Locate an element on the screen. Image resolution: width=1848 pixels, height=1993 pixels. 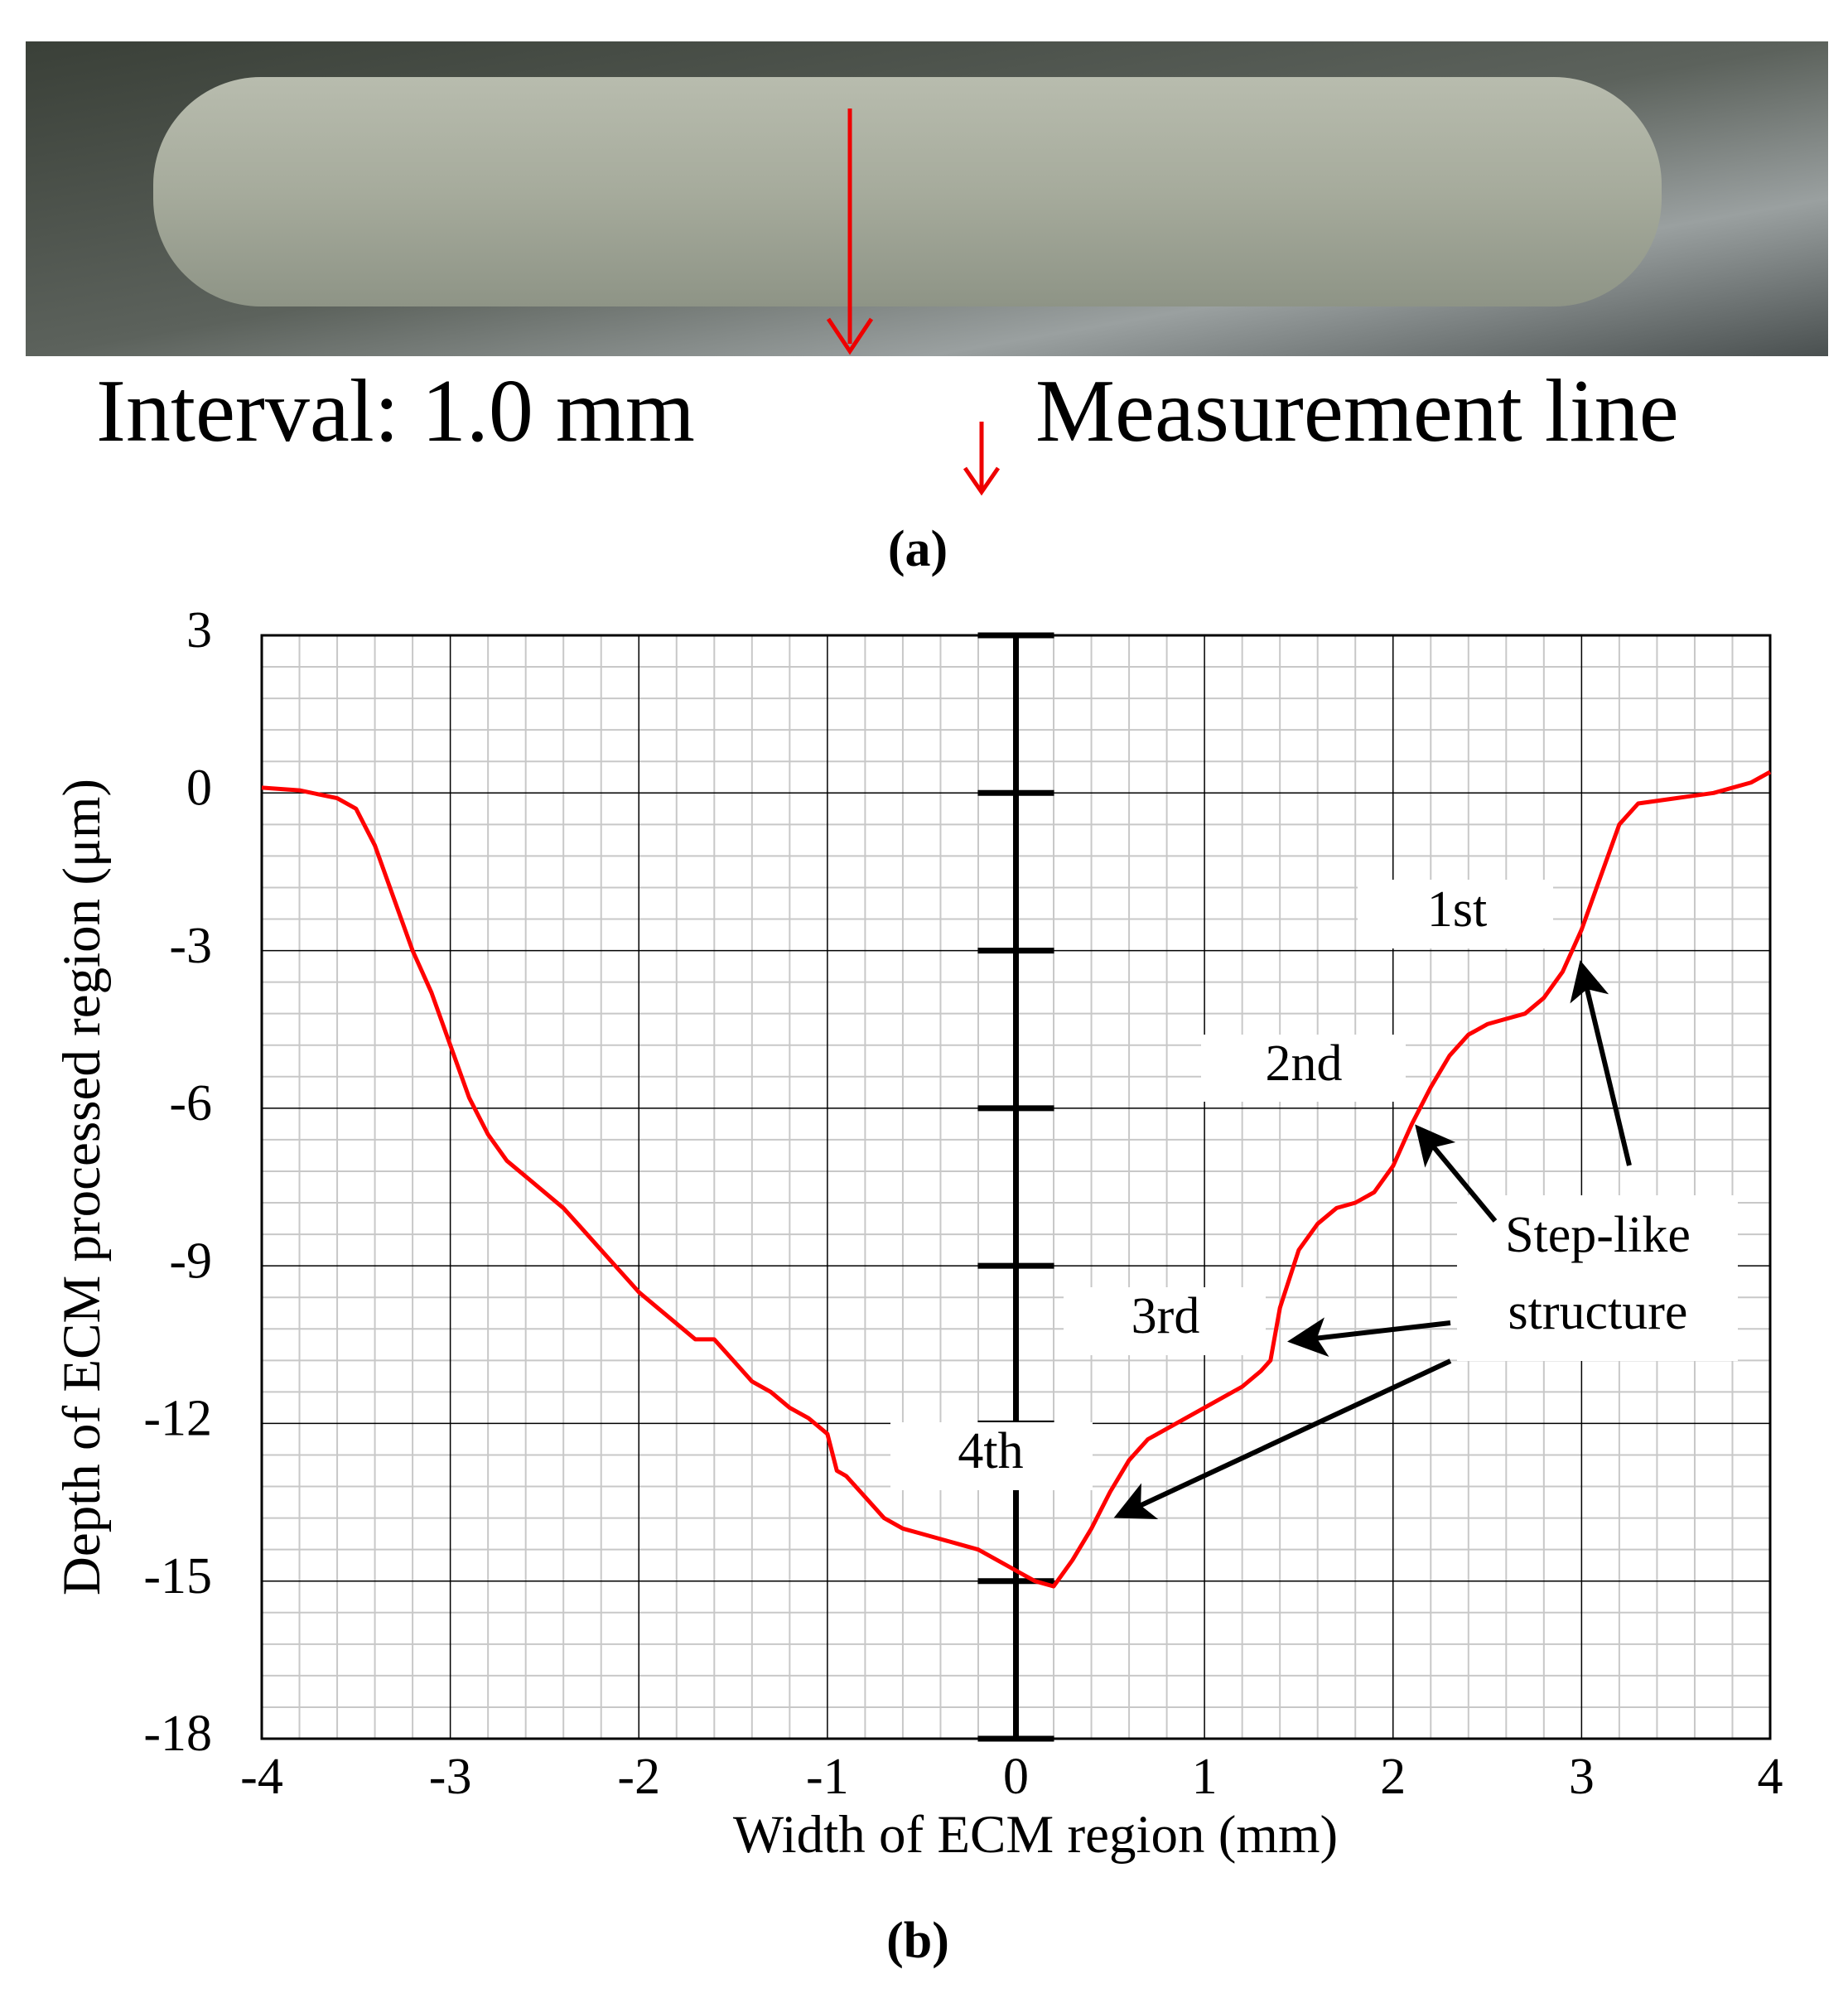
x-tick-label: 1 is located at coordinates (1205, 1777).